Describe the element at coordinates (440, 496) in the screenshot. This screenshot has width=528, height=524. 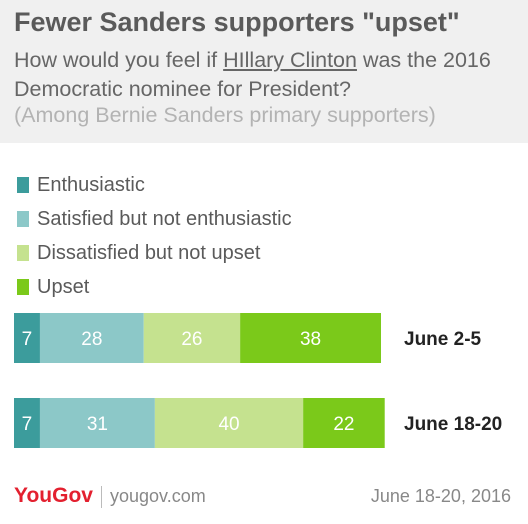
I see `footer-date: June 18-20, 2016` at that location.